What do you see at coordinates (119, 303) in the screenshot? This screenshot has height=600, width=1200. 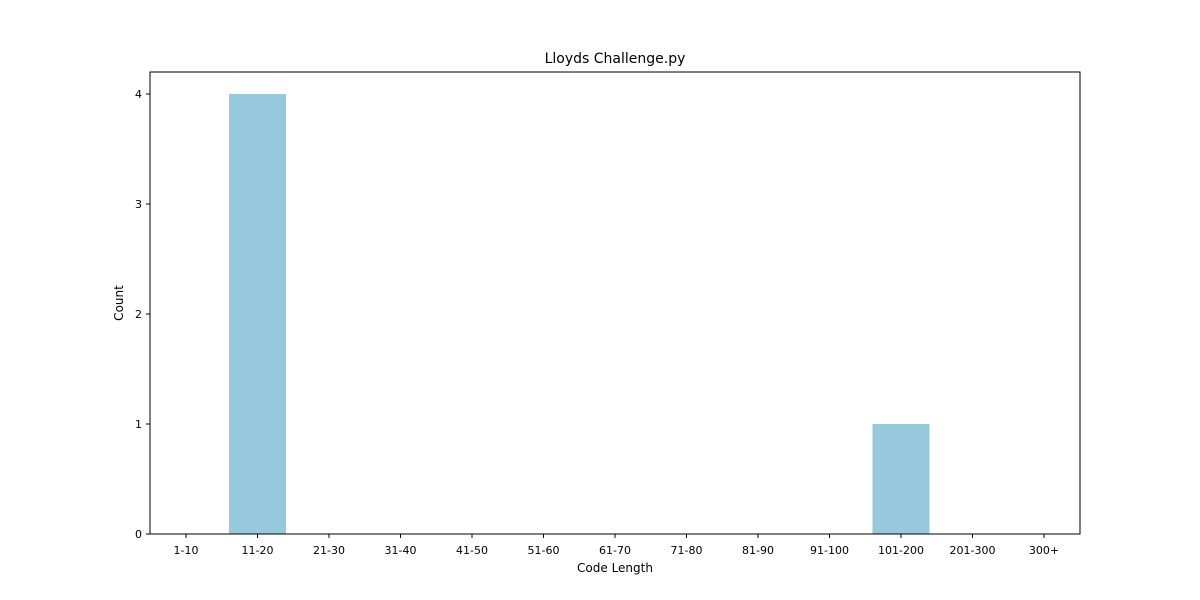 I see `y-axis-label: Count` at bounding box center [119, 303].